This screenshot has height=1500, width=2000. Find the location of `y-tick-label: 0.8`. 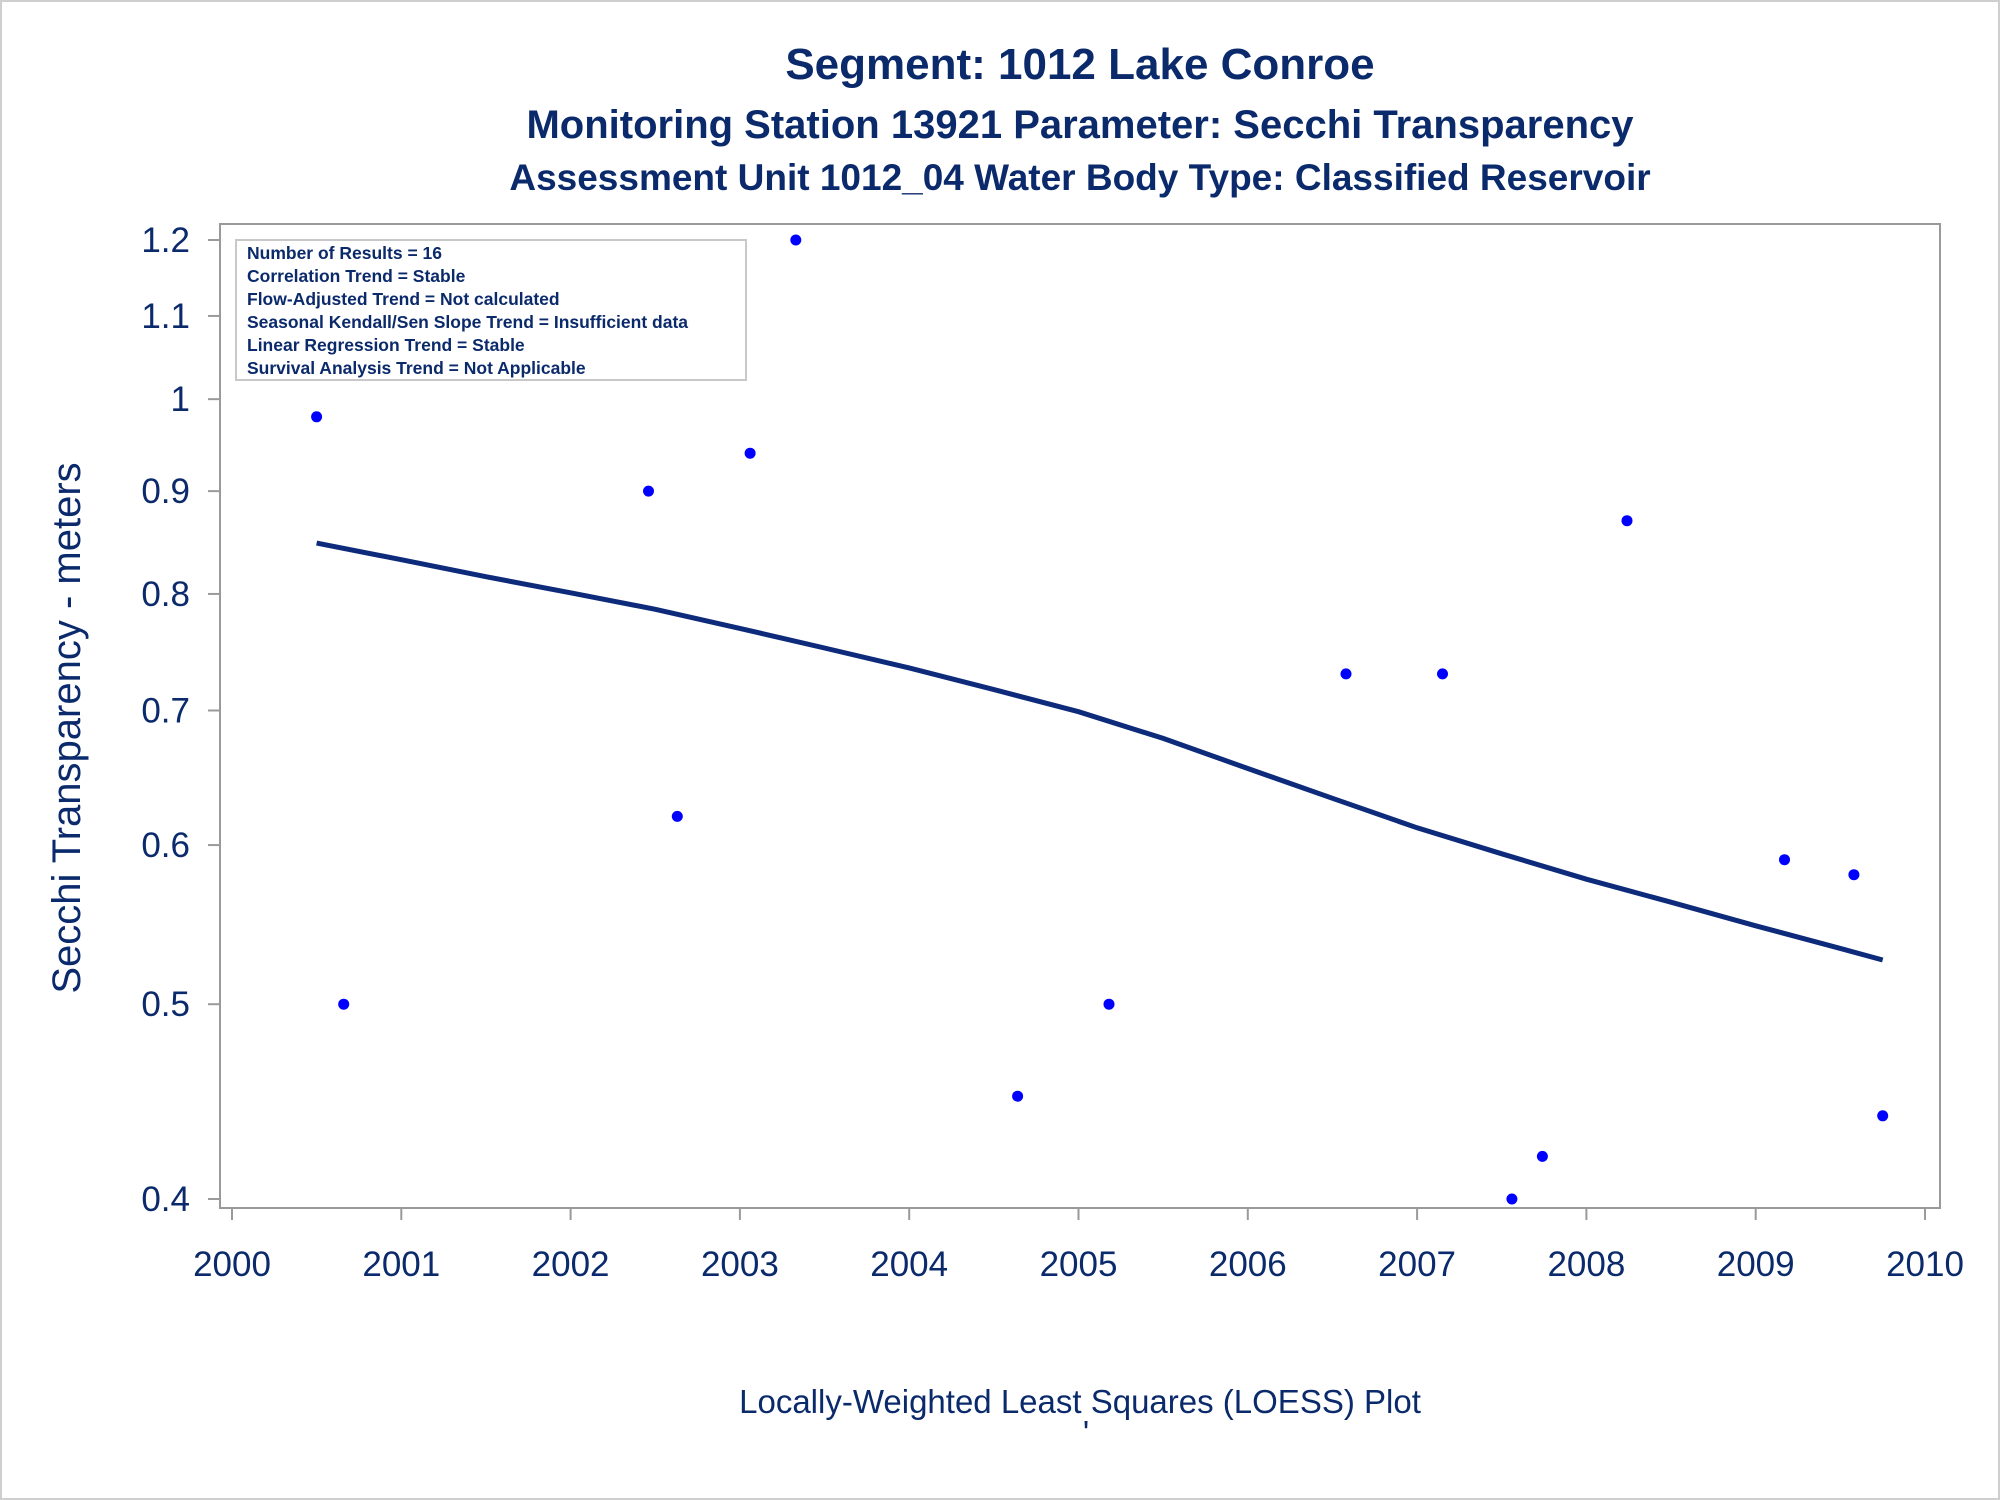

y-tick-label: 0.8 is located at coordinates (165, 594).